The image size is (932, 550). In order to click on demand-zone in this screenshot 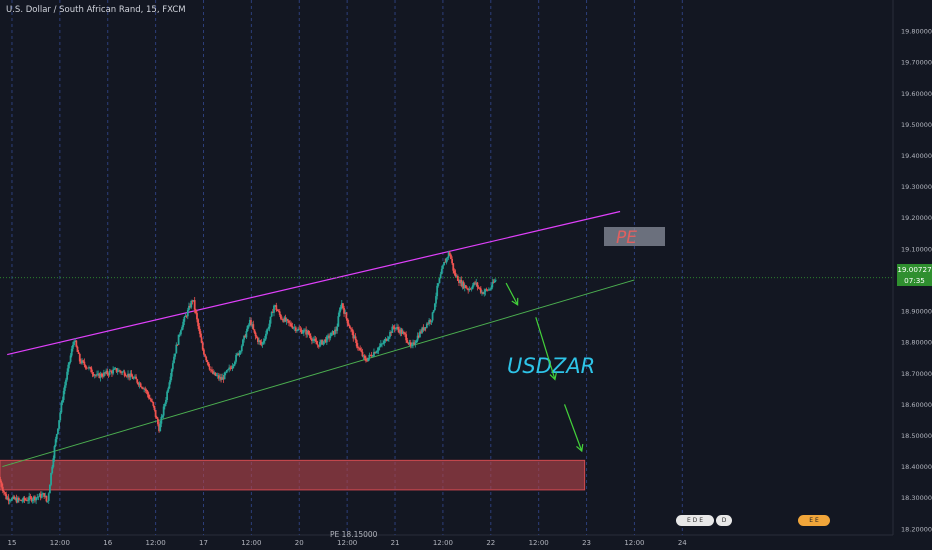, I will do `click(293, 475)`.